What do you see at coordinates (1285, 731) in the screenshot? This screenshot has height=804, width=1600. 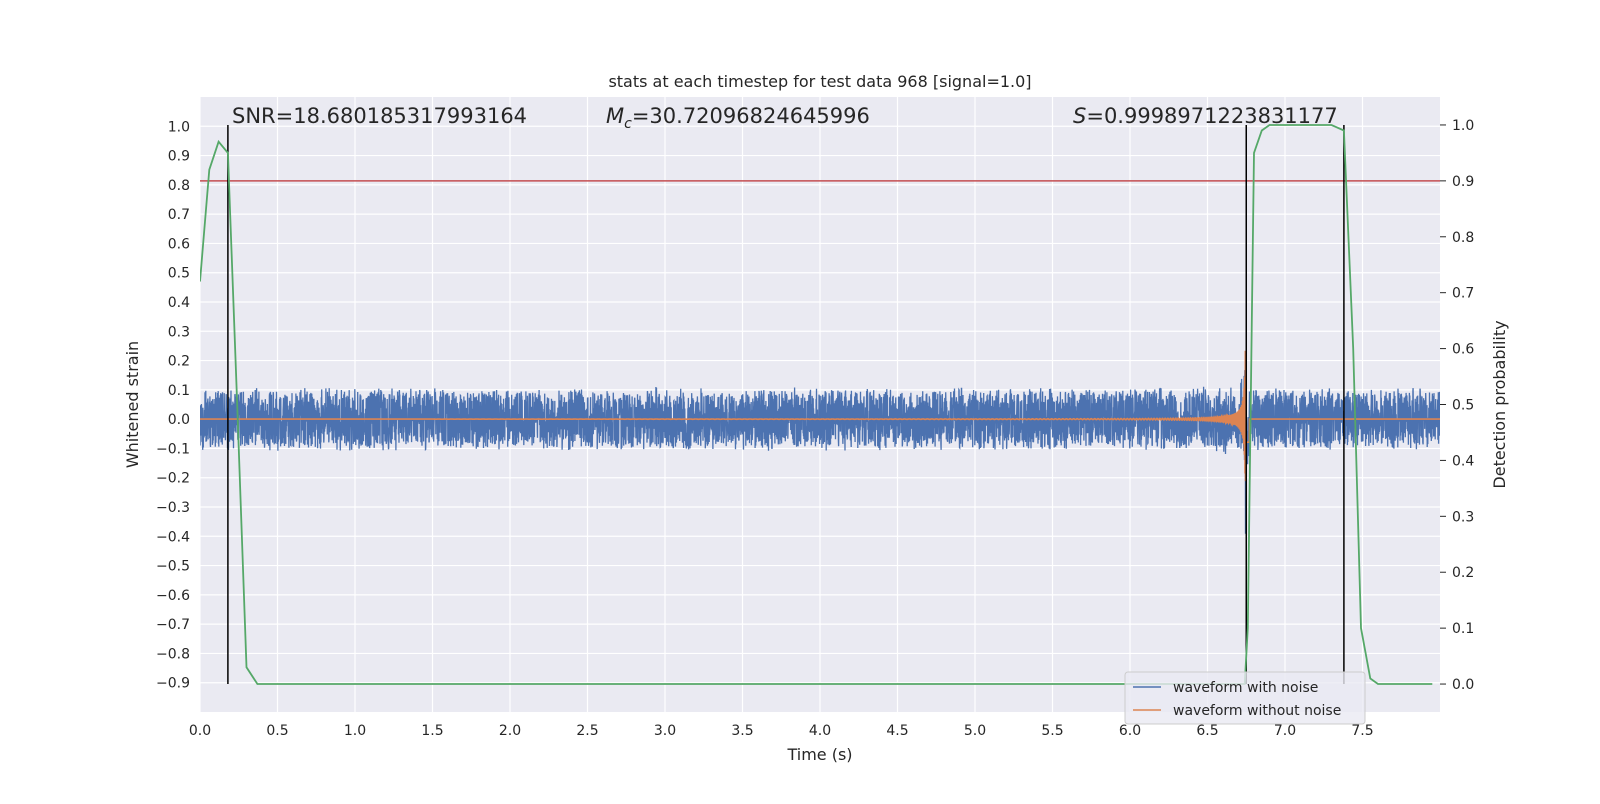 I see `x-tick-label: 7.0` at bounding box center [1285, 731].